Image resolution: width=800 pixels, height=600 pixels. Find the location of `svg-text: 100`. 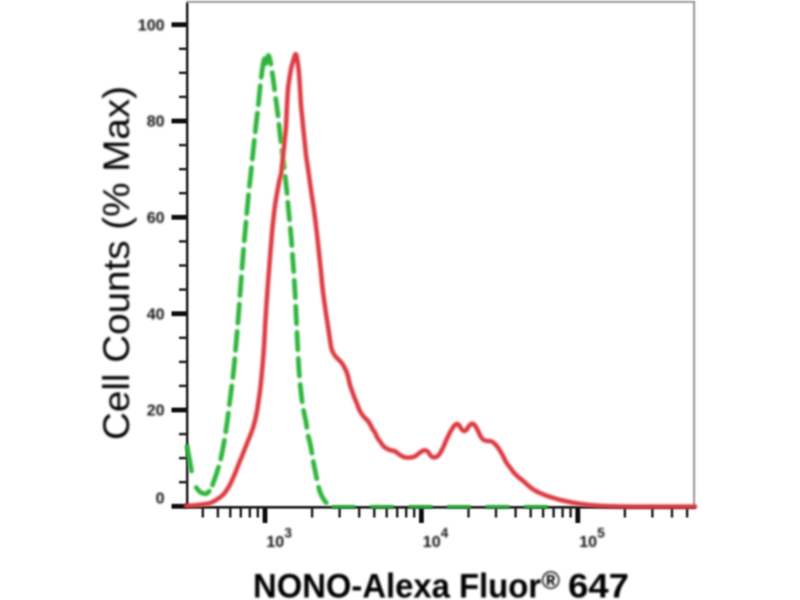

svg-text: 100 is located at coordinates (151, 25).